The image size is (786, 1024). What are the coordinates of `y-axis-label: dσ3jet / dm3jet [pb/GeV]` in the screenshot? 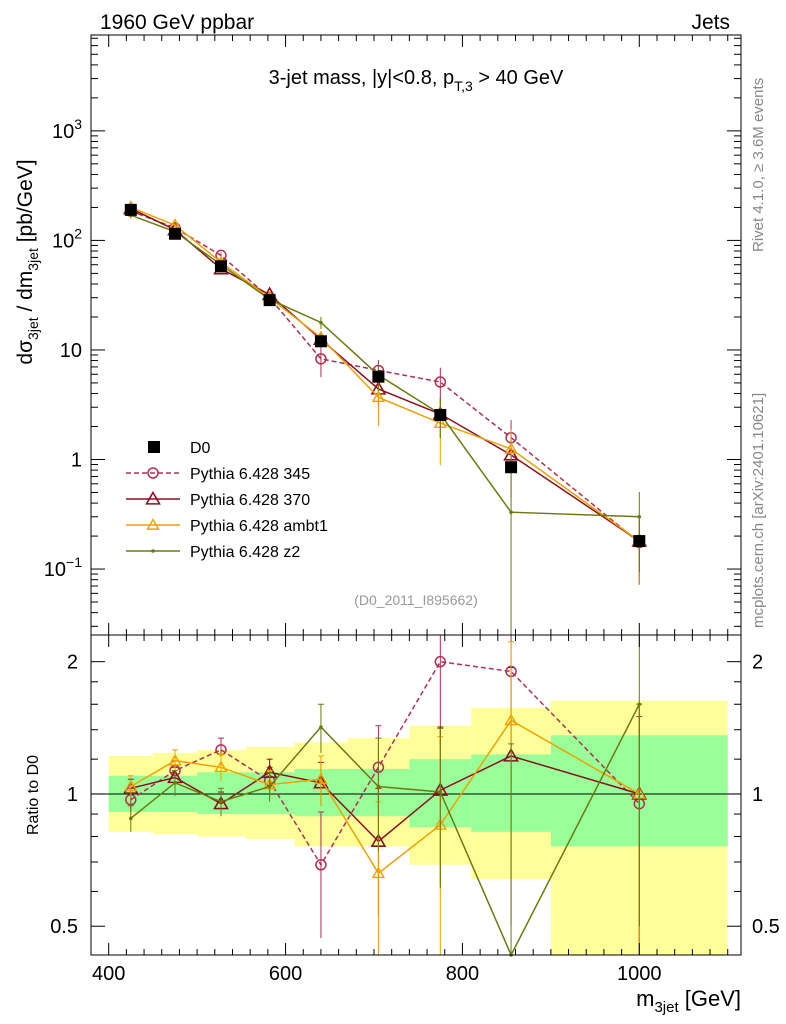 It's located at (27, 261).